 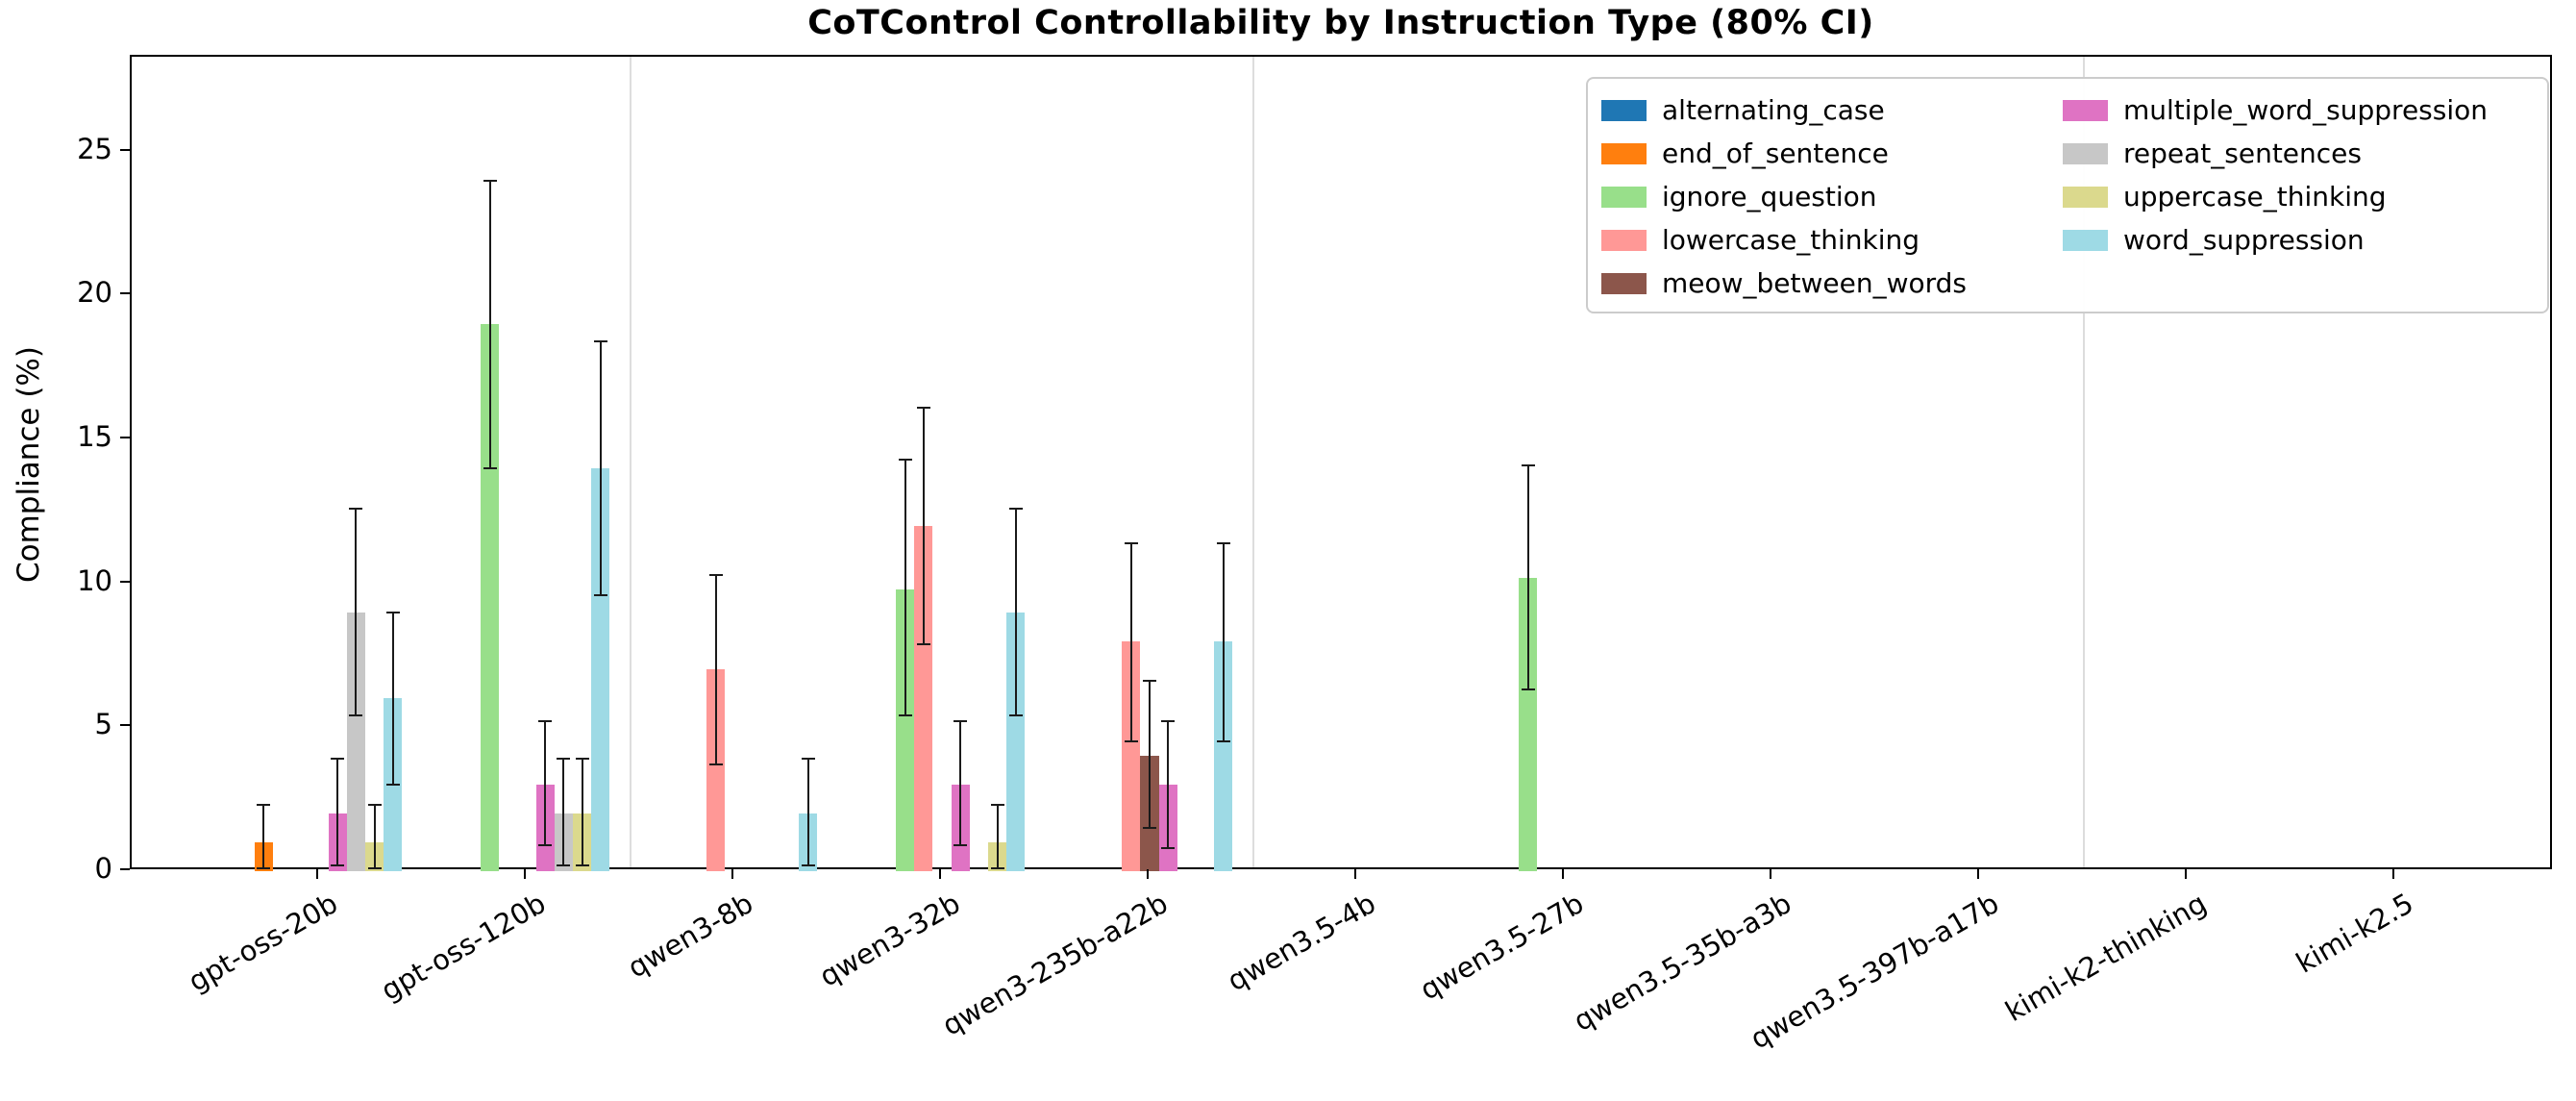 I want to click on errorbar-gpt-oss-120b-ignore_question, so click(x=490, y=324).